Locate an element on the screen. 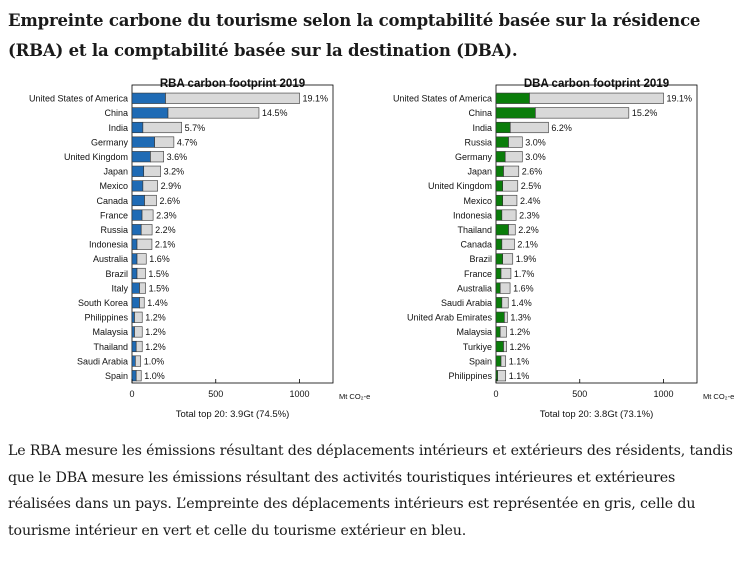 This screenshot has height=561, width=745. chart-1-data-label-4: 3.6% is located at coordinates (177, 157).